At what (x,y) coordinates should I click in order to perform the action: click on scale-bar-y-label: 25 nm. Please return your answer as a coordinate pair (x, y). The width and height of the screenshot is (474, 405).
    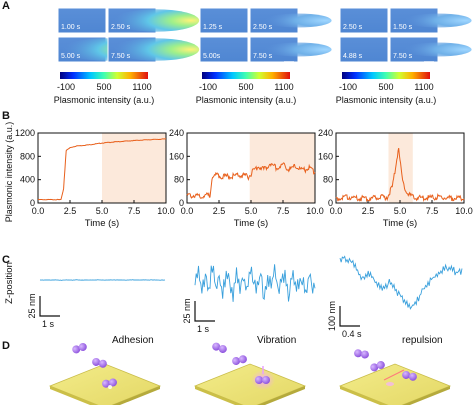
    Looking at the image, I should click on (187, 310).